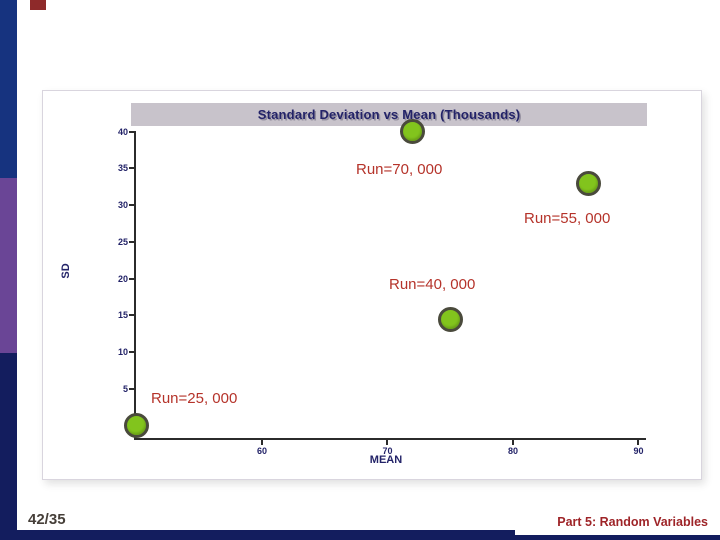  Describe the element at coordinates (387, 451) in the screenshot. I see `x-tick-label: 70` at that location.